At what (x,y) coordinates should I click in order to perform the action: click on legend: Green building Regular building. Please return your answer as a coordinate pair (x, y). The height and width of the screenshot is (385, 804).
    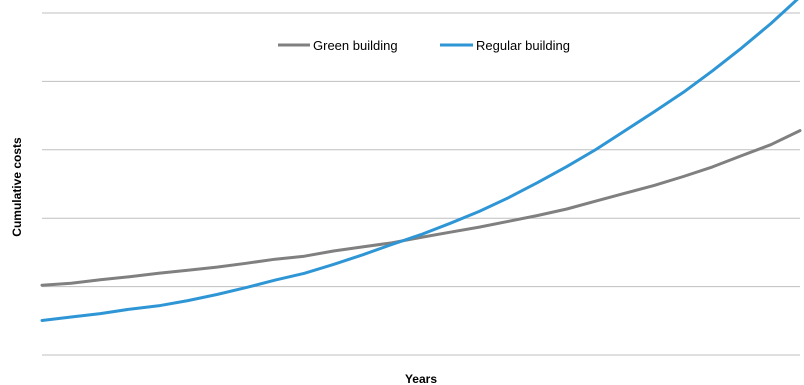
    Looking at the image, I should click on (424, 45).